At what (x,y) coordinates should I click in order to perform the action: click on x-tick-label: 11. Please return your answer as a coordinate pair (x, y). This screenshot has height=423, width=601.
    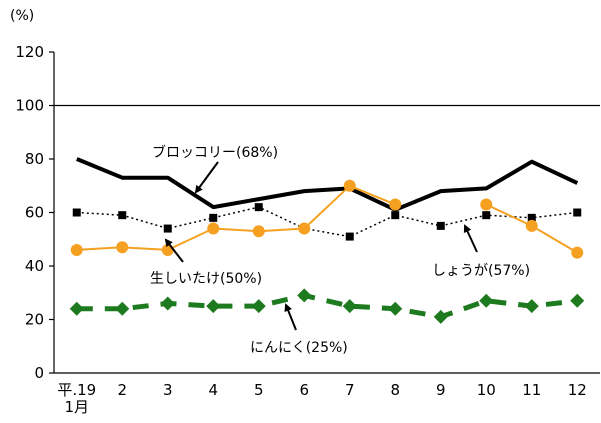
    Looking at the image, I should click on (531, 390).